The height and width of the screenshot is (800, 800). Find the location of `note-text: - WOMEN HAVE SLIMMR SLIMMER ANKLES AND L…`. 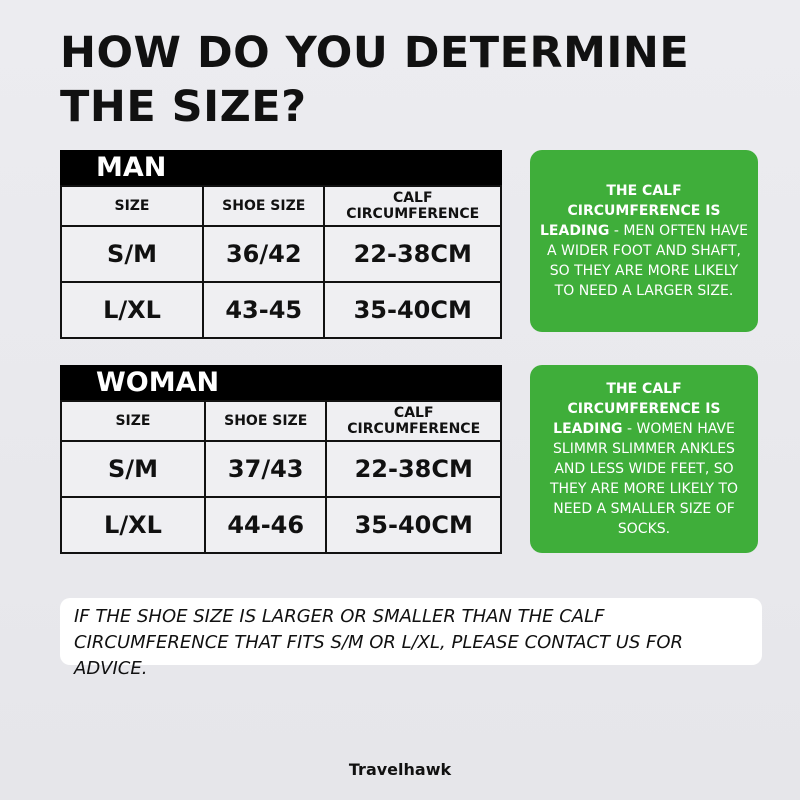

note-text: - WOMEN HAVE SLIMMR SLIMMER ANKLES AND L… is located at coordinates (644, 479).